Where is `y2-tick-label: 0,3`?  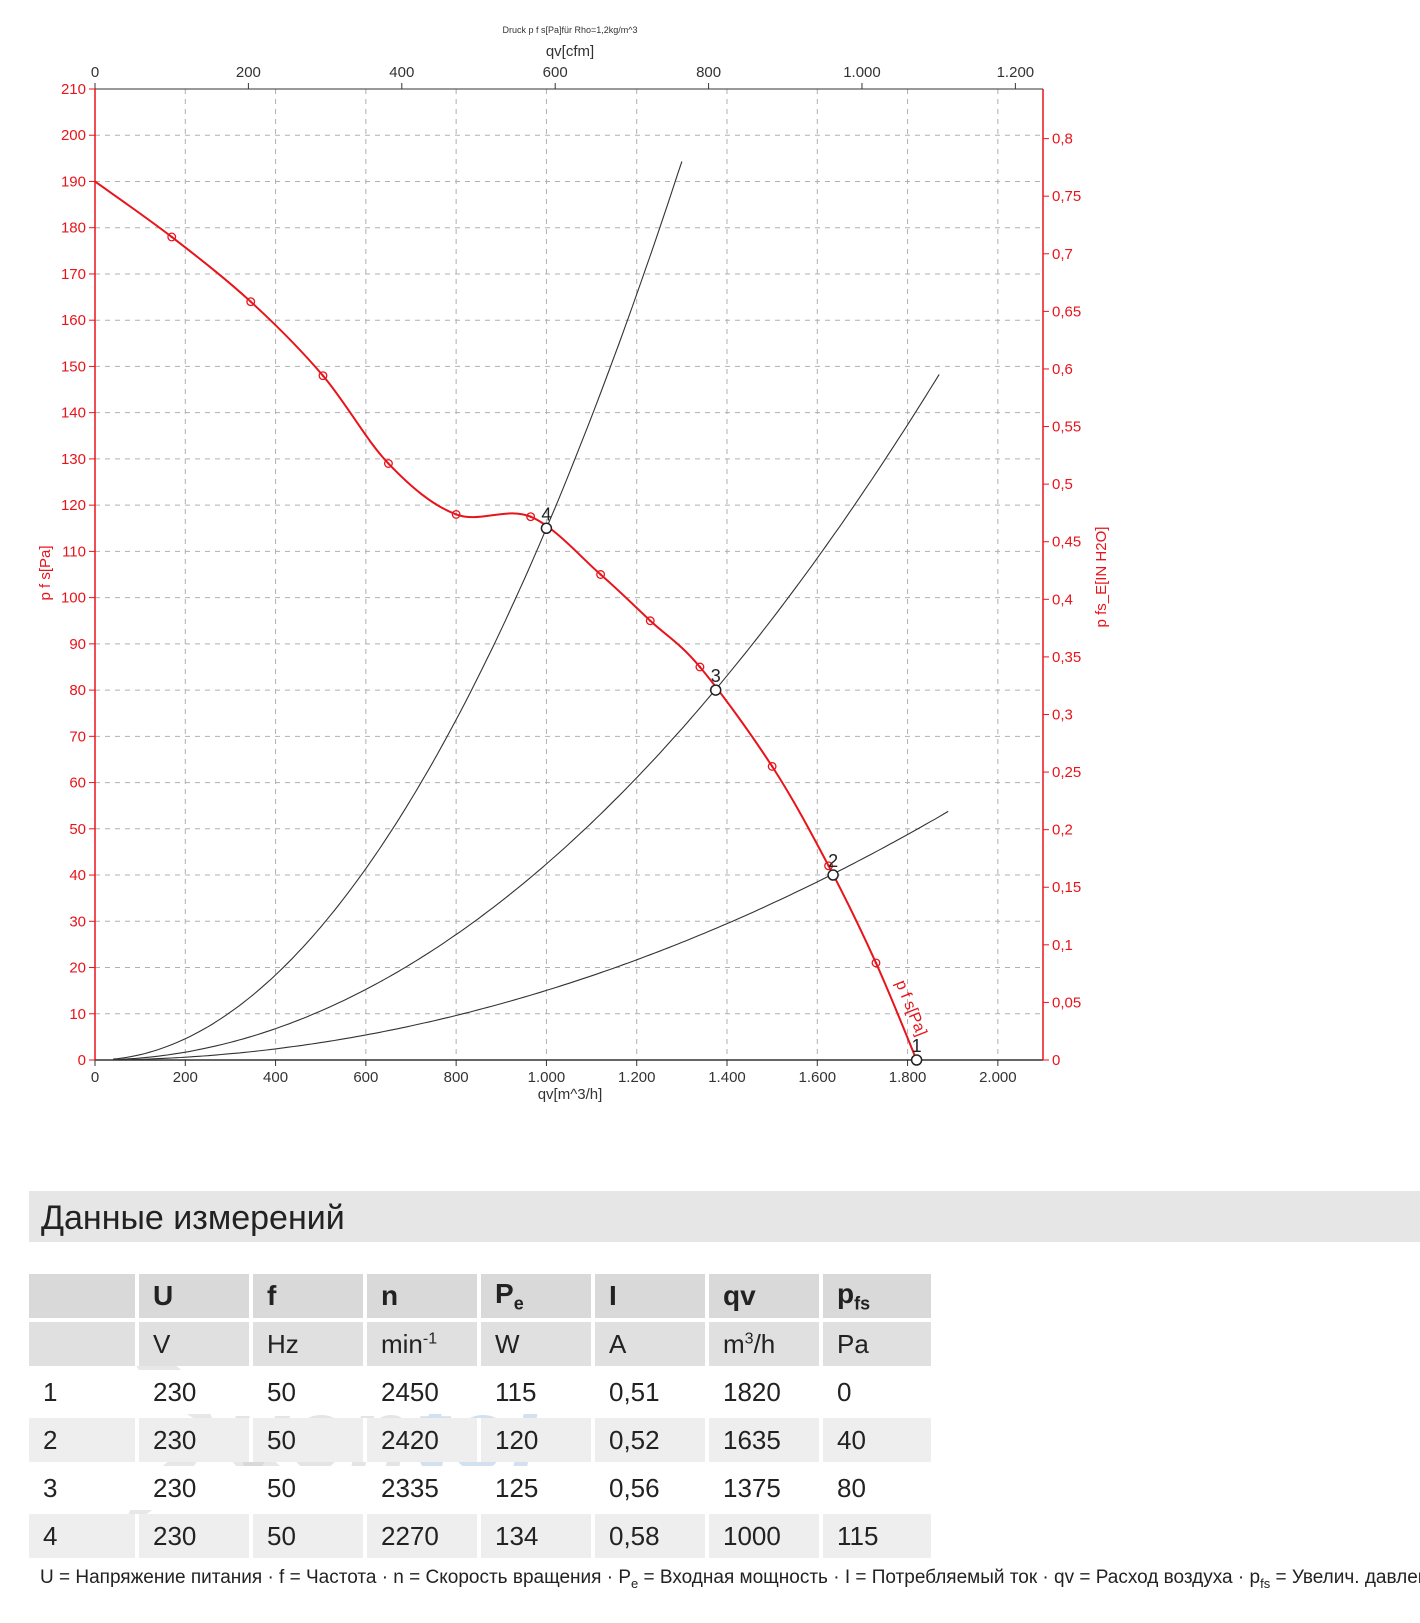 y2-tick-label: 0,3 is located at coordinates (1062, 714).